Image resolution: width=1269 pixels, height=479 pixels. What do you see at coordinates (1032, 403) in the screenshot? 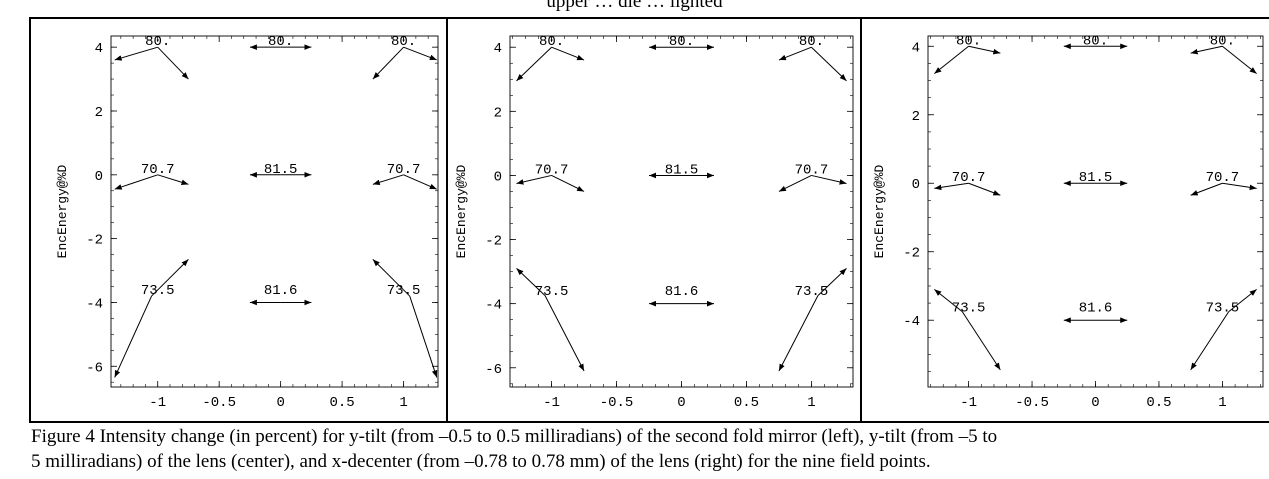
I see `x-tick-label: -0.5` at bounding box center [1032, 403].